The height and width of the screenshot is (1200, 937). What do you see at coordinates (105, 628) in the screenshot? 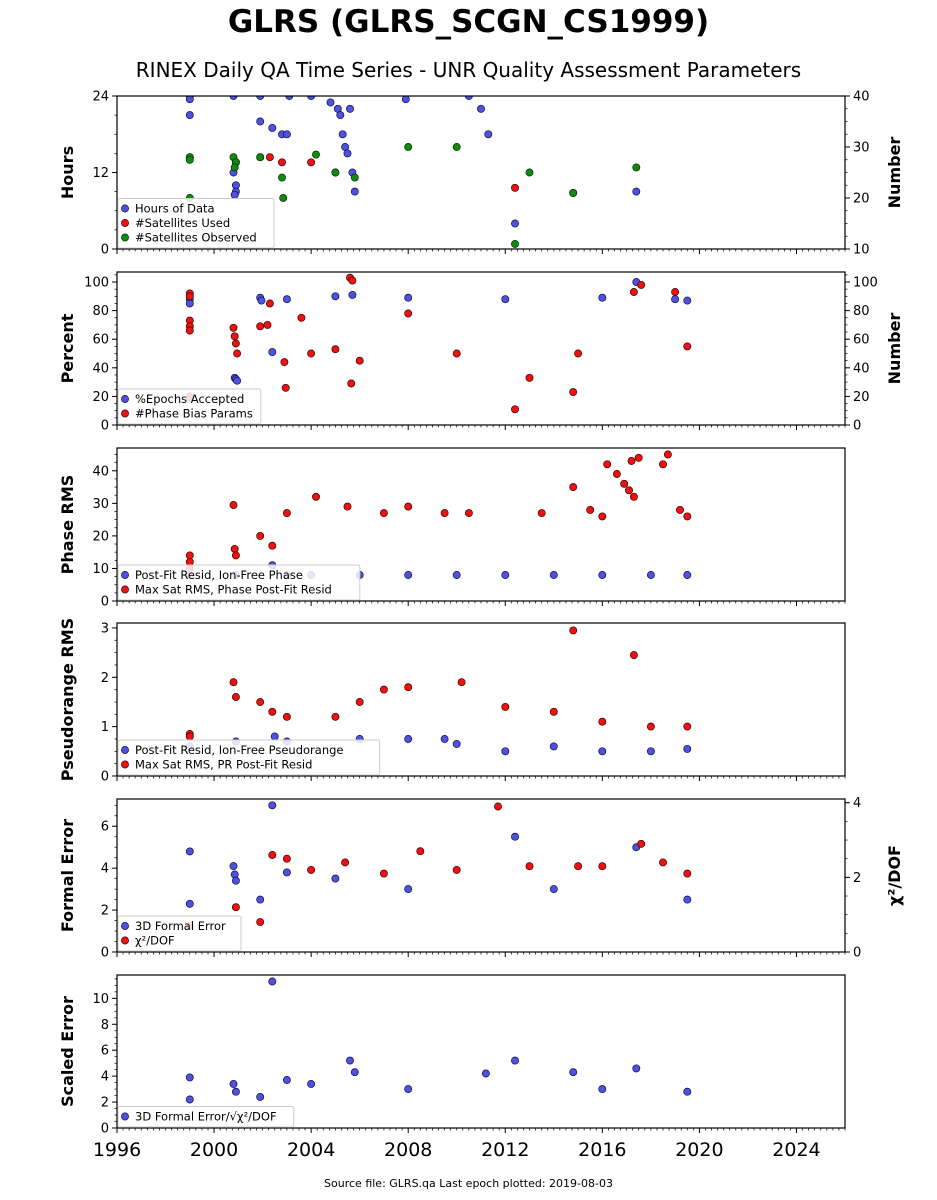
I see `y-tick-label: 3` at bounding box center [105, 628].